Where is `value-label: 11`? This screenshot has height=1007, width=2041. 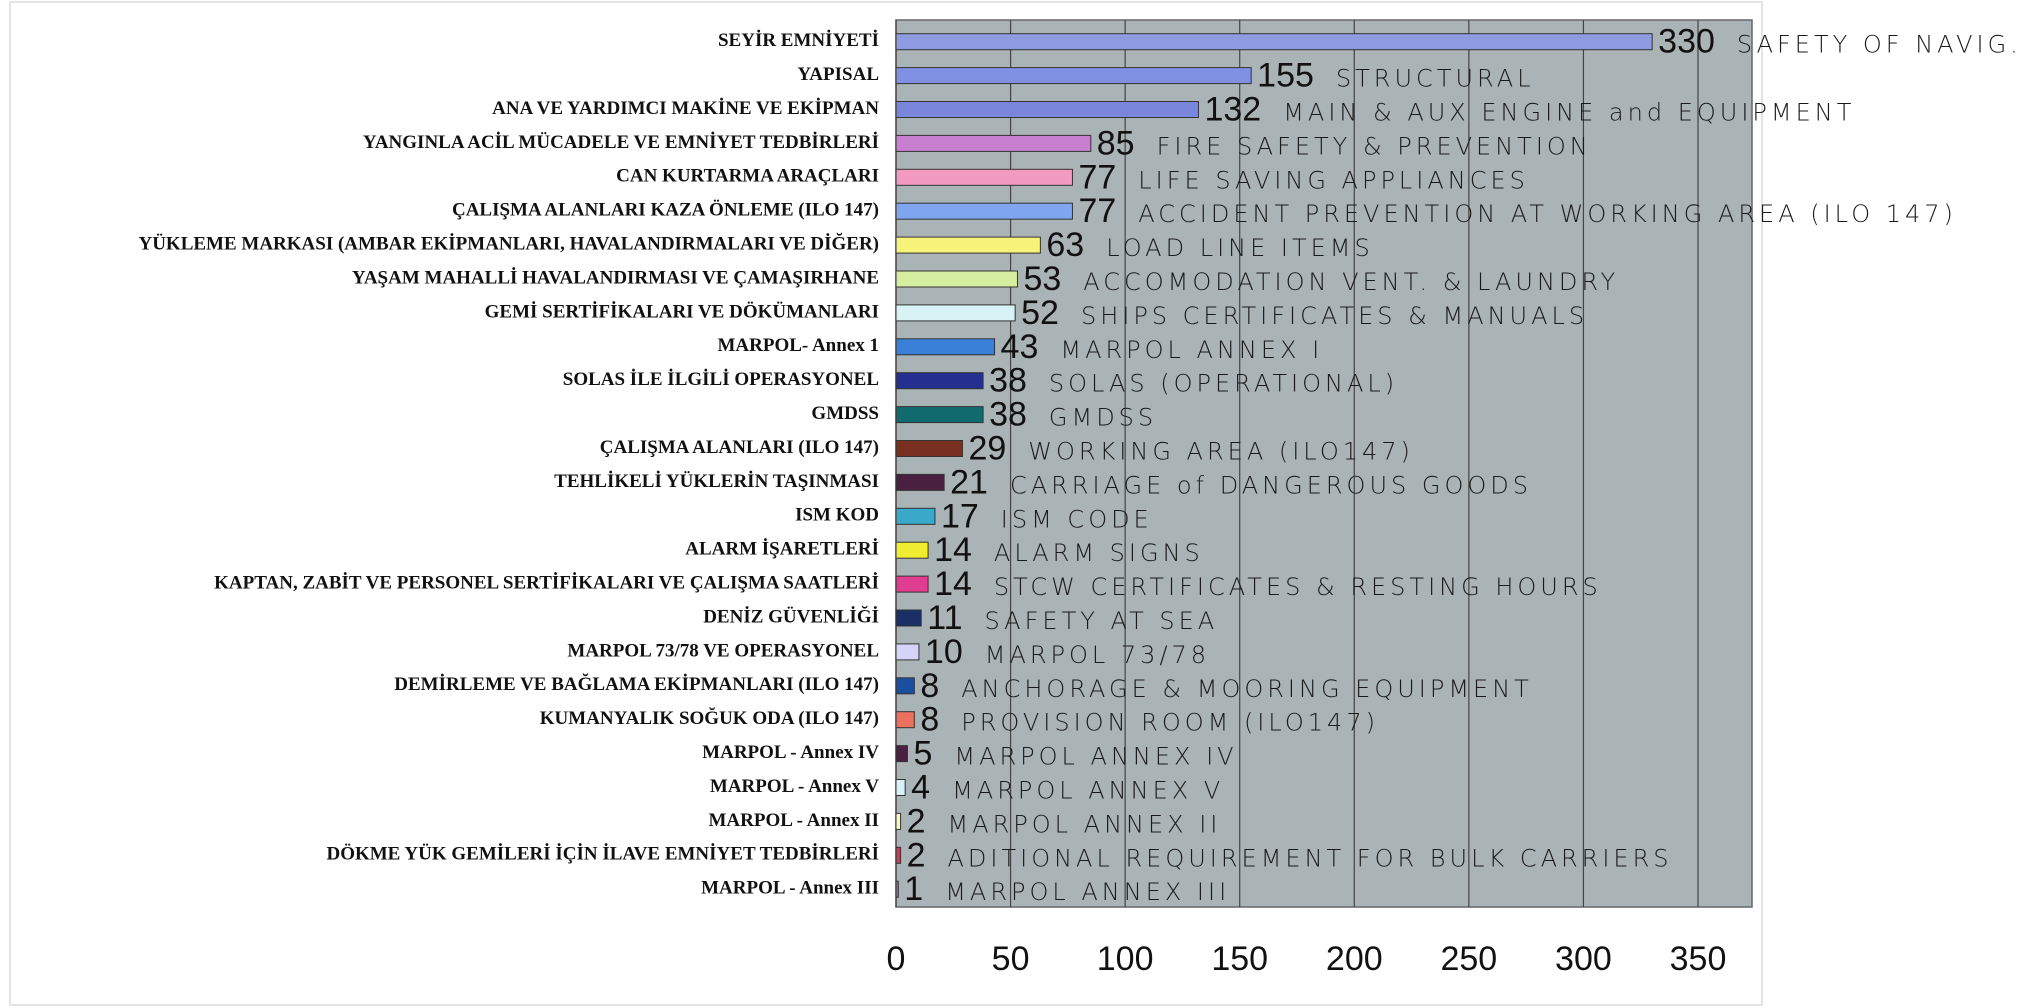 value-label: 11 is located at coordinates (944, 618).